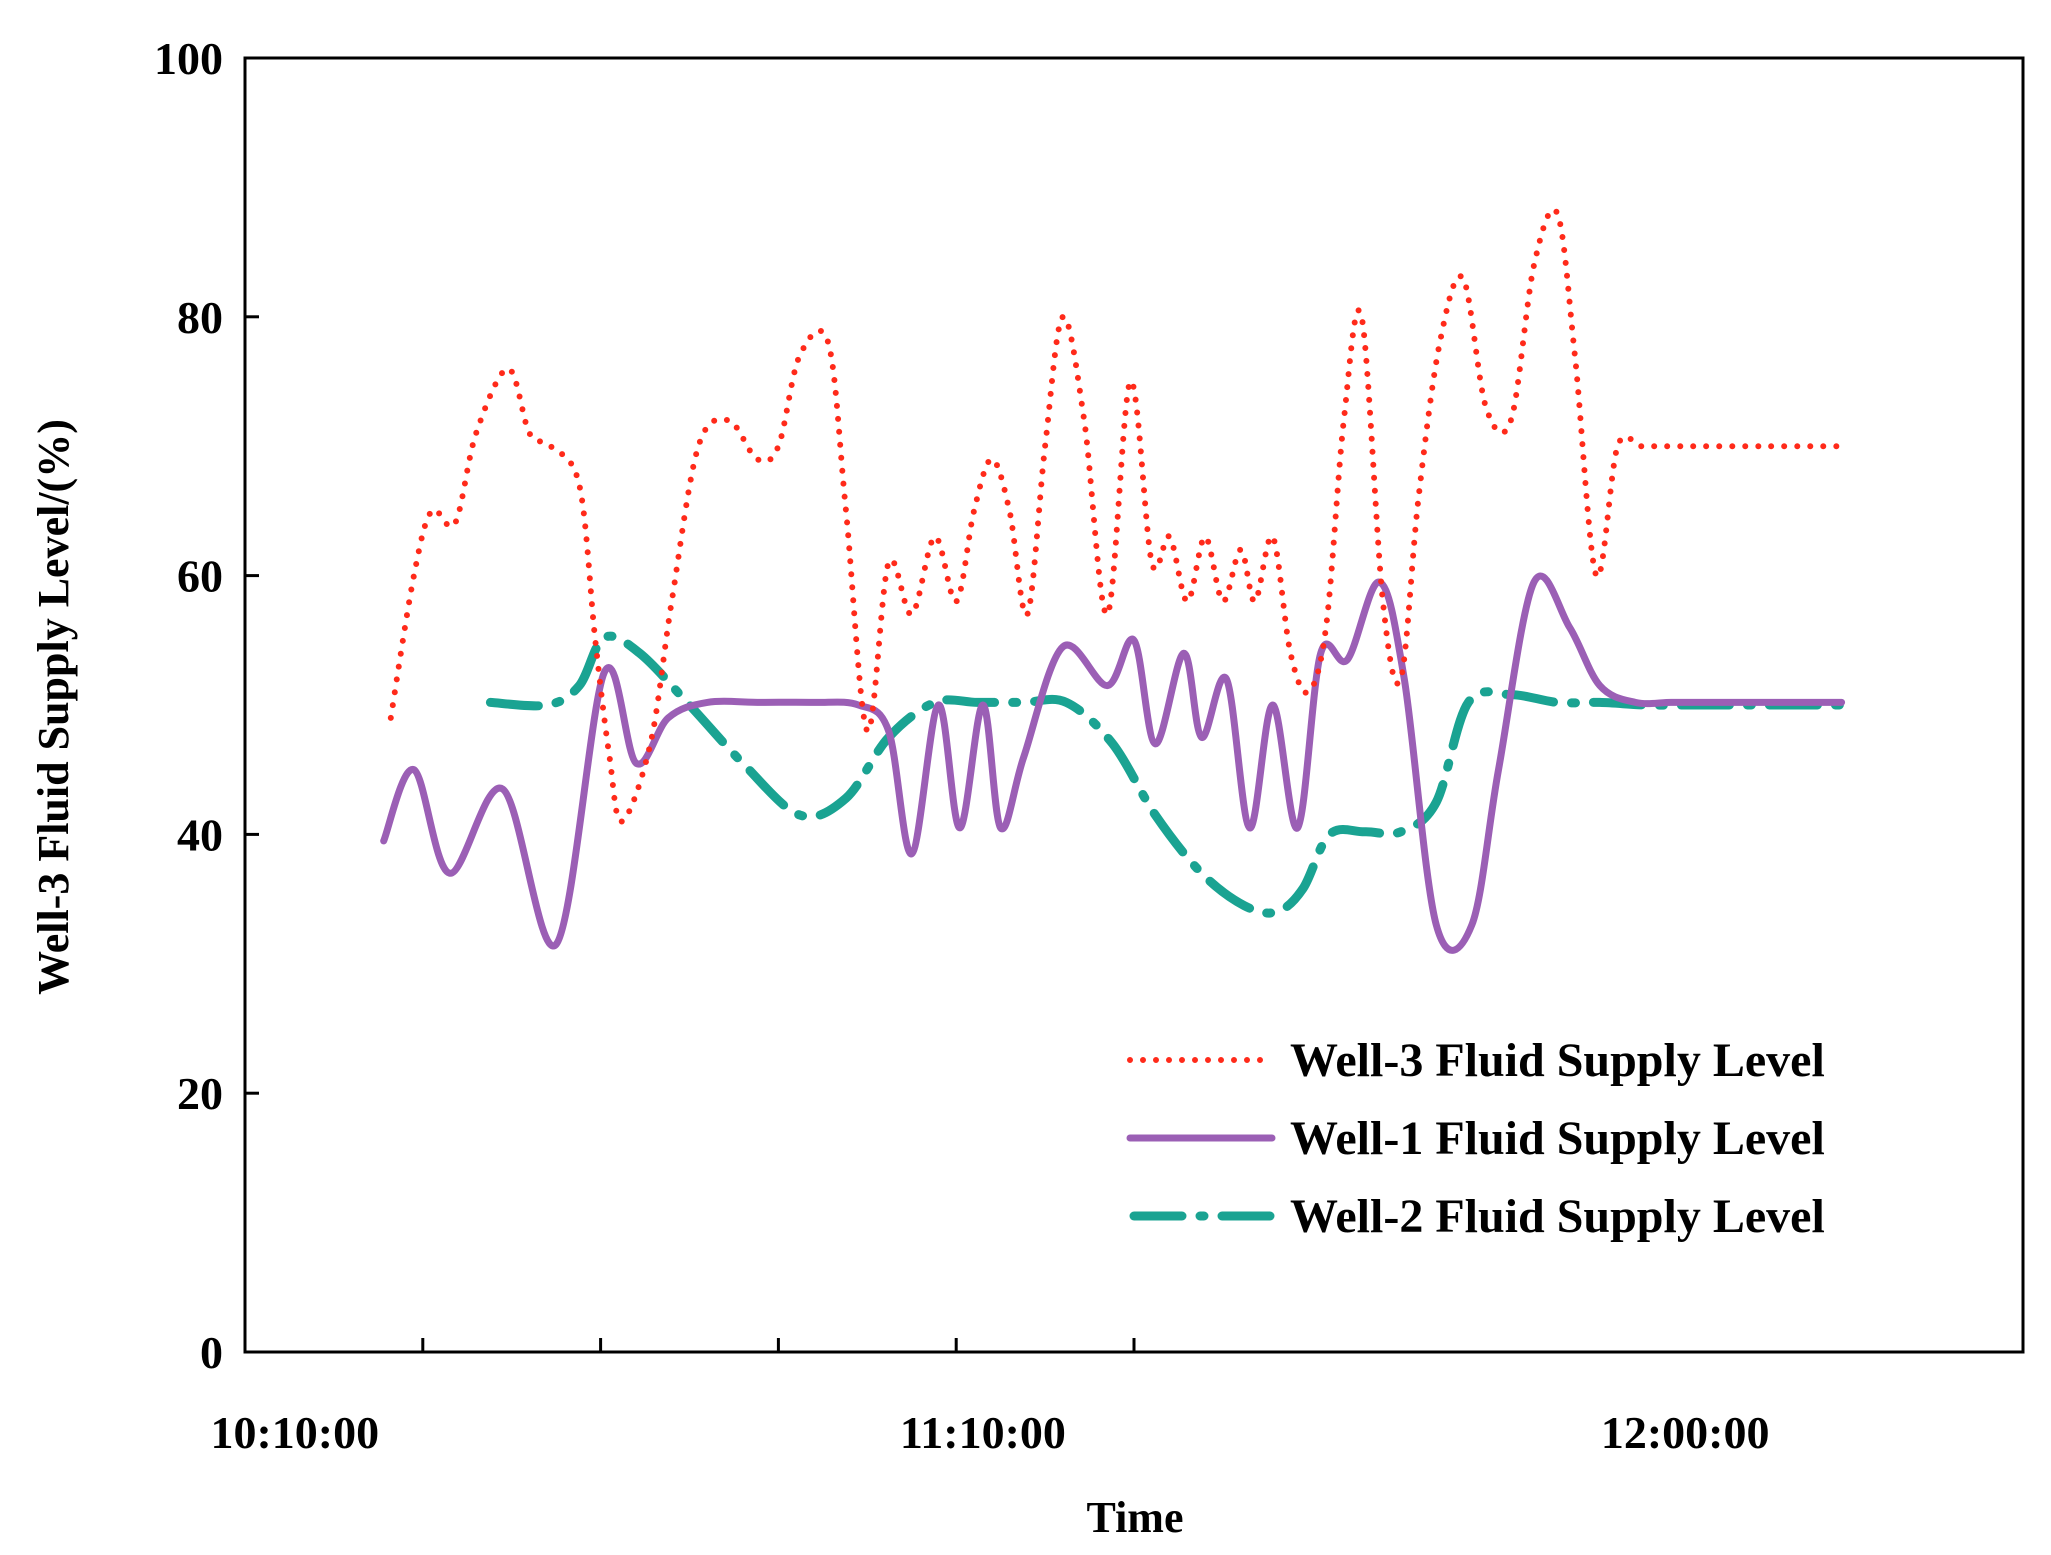  What do you see at coordinates (188, 58) in the screenshot?
I see `y-tick-label: 100` at bounding box center [188, 58].